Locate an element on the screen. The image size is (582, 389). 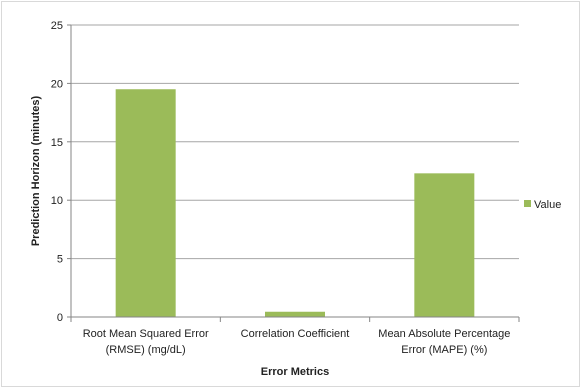
y-tick-label: 25 is located at coordinates (57, 26).